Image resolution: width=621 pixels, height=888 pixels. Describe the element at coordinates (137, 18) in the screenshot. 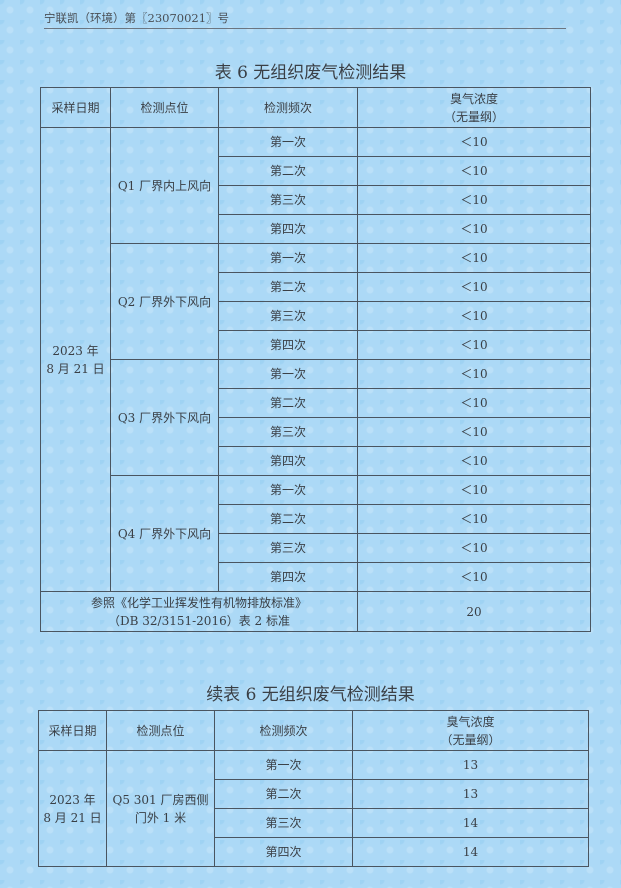

I see `document-number: 宁联凯（环境）第〖23070021〗号` at that location.